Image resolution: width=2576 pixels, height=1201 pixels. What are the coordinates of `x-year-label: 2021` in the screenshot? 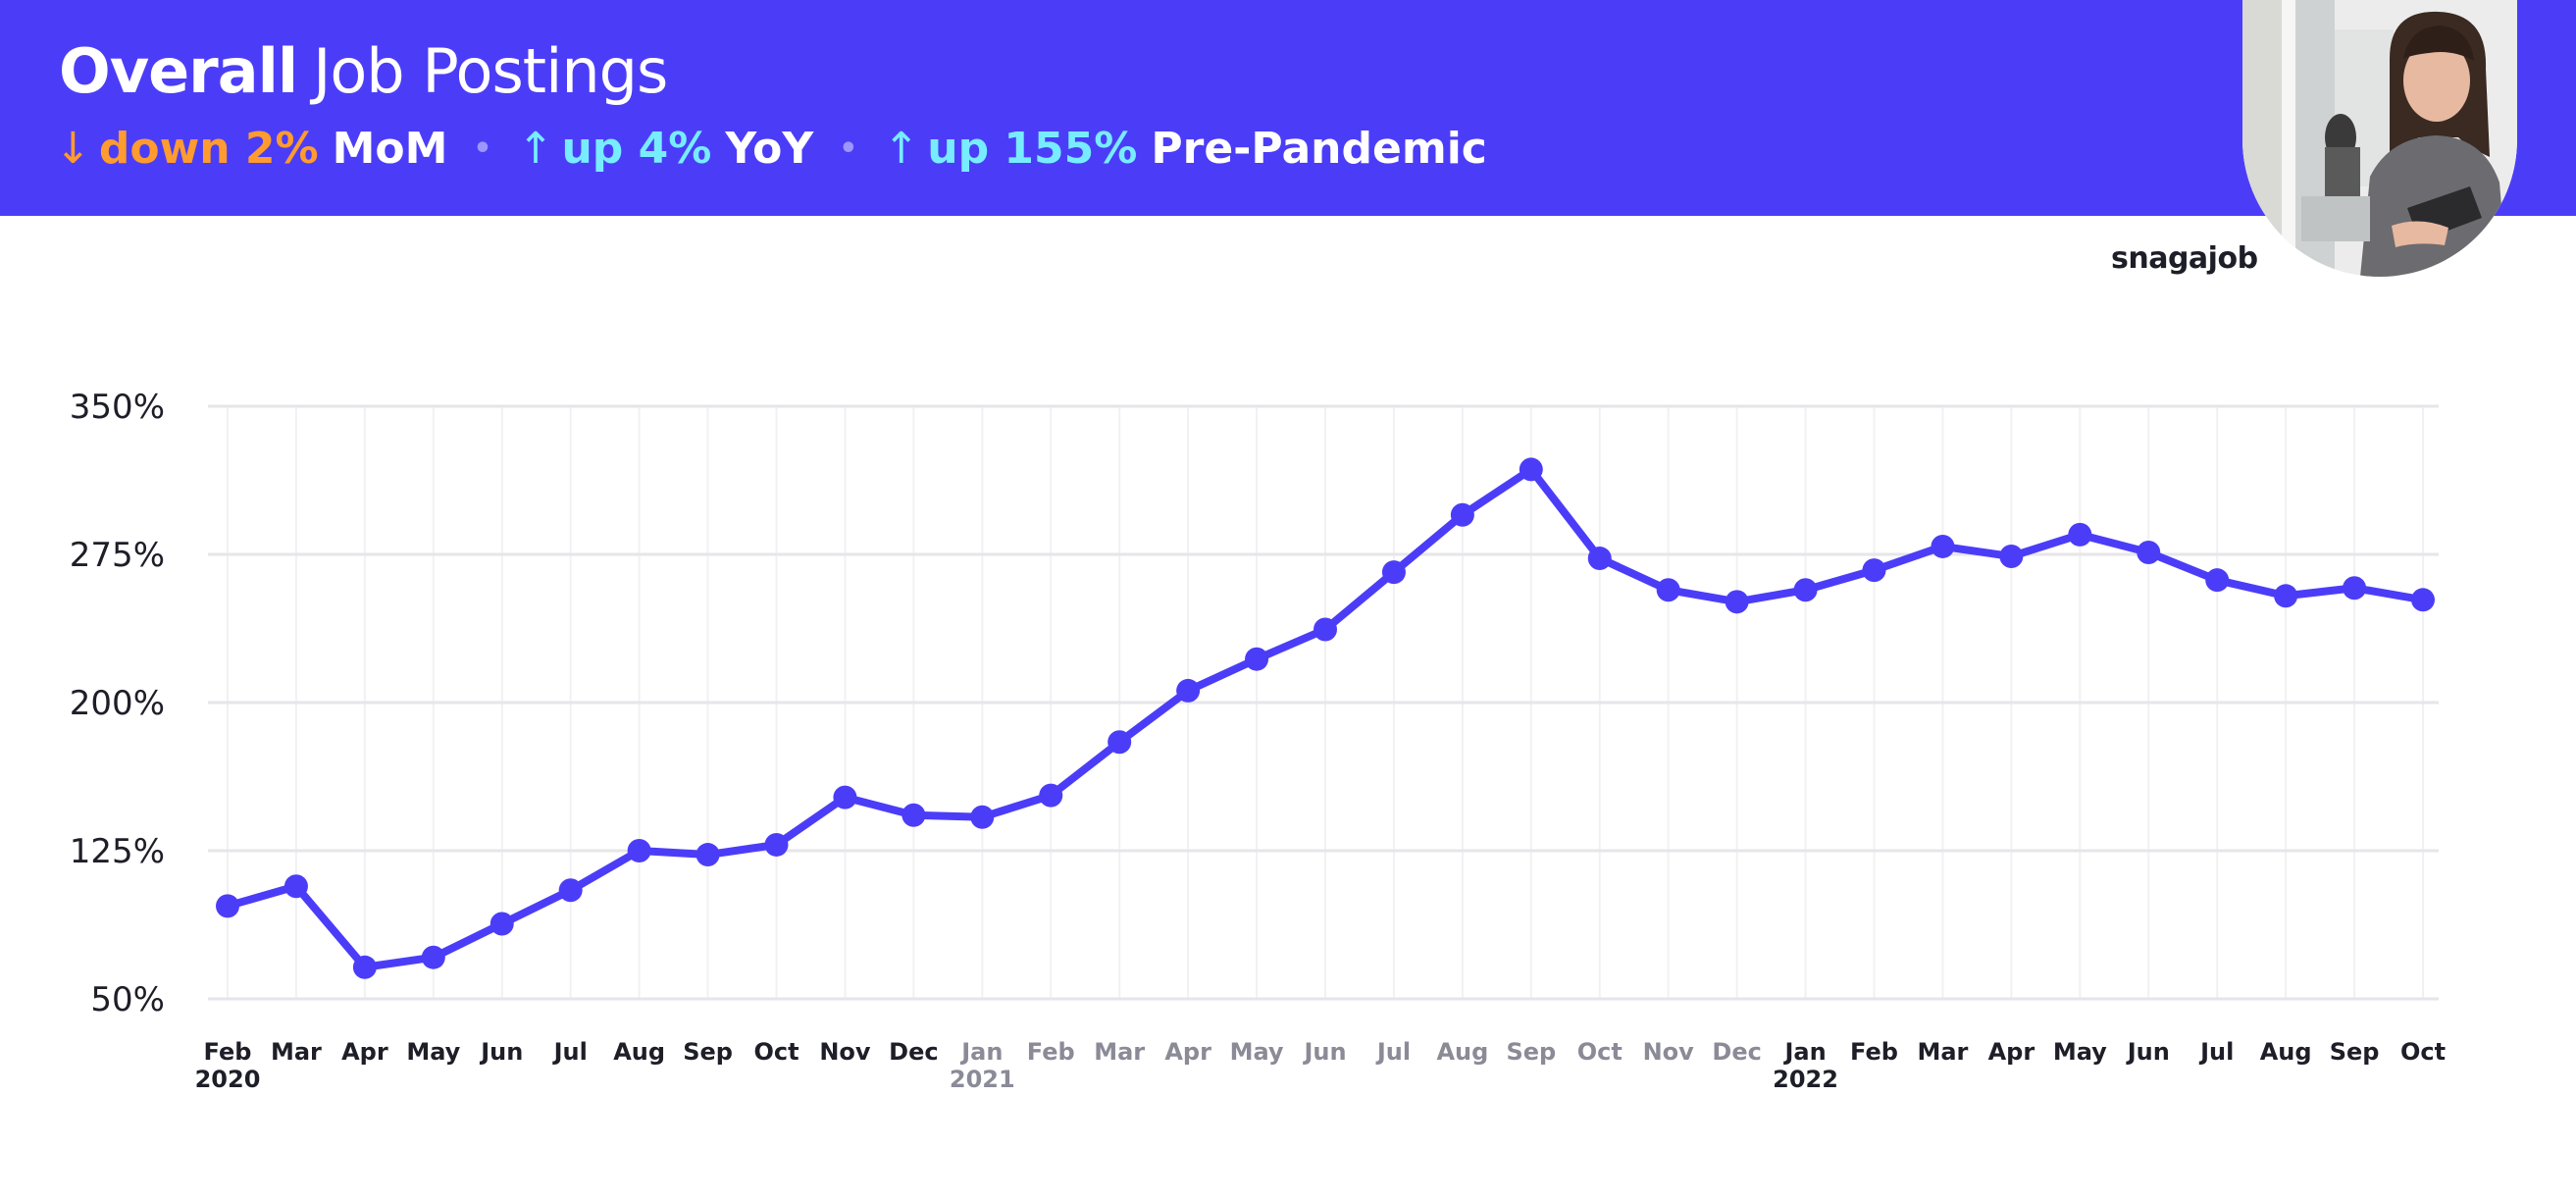 It's located at (982, 1079).